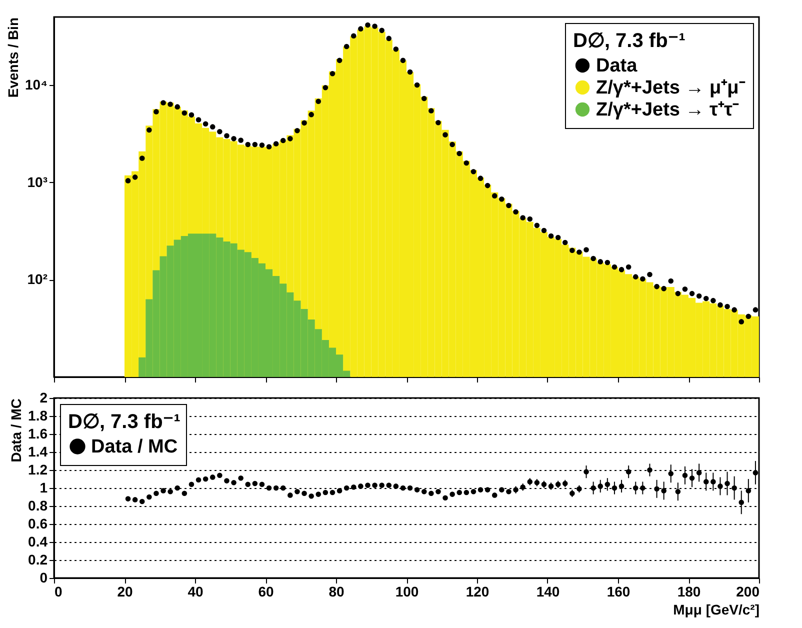 The image size is (802, 628). Describe the element at coordinates (16, 430) in the screenshot. I see `y-axis-title: Data / MC` at that location.